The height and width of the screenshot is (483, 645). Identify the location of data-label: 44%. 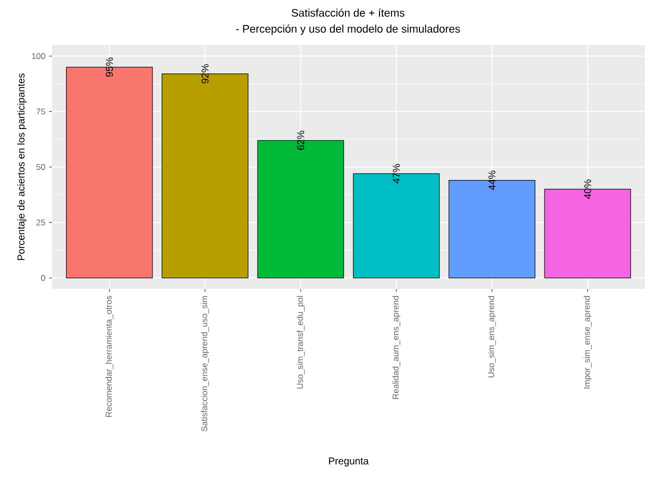
(492, 180).